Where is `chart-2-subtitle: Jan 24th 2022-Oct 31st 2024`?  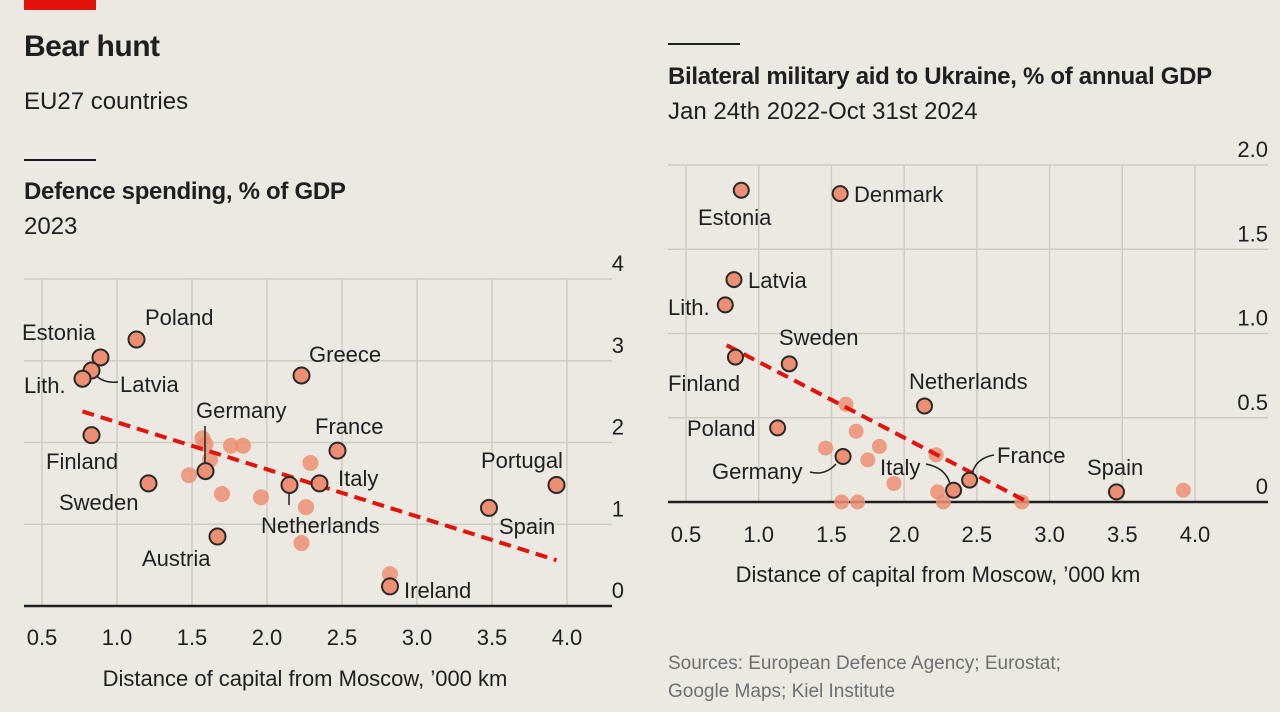 chart-2-subtitle: Jan 24th 2022-Oct 31st 2024 is located at coordinates (823, 111).